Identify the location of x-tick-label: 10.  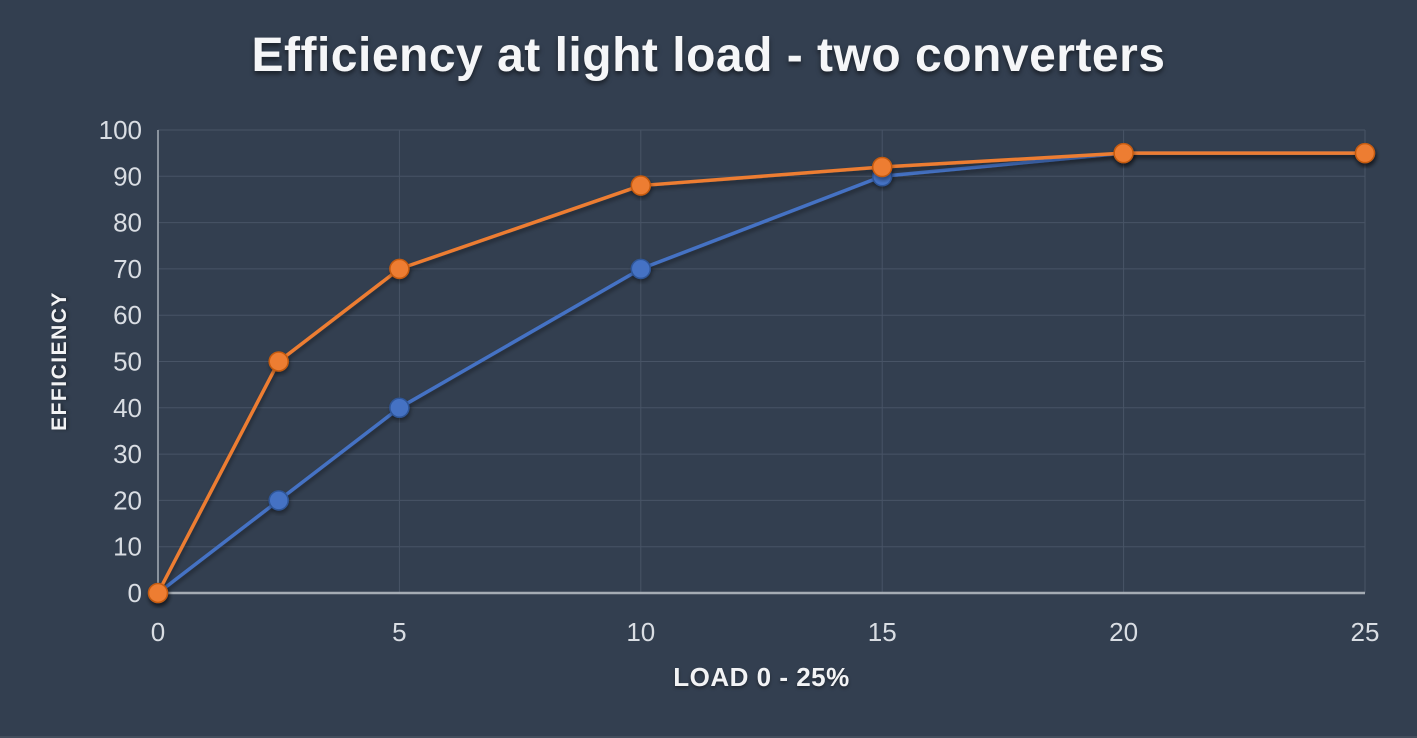
(640, 632).